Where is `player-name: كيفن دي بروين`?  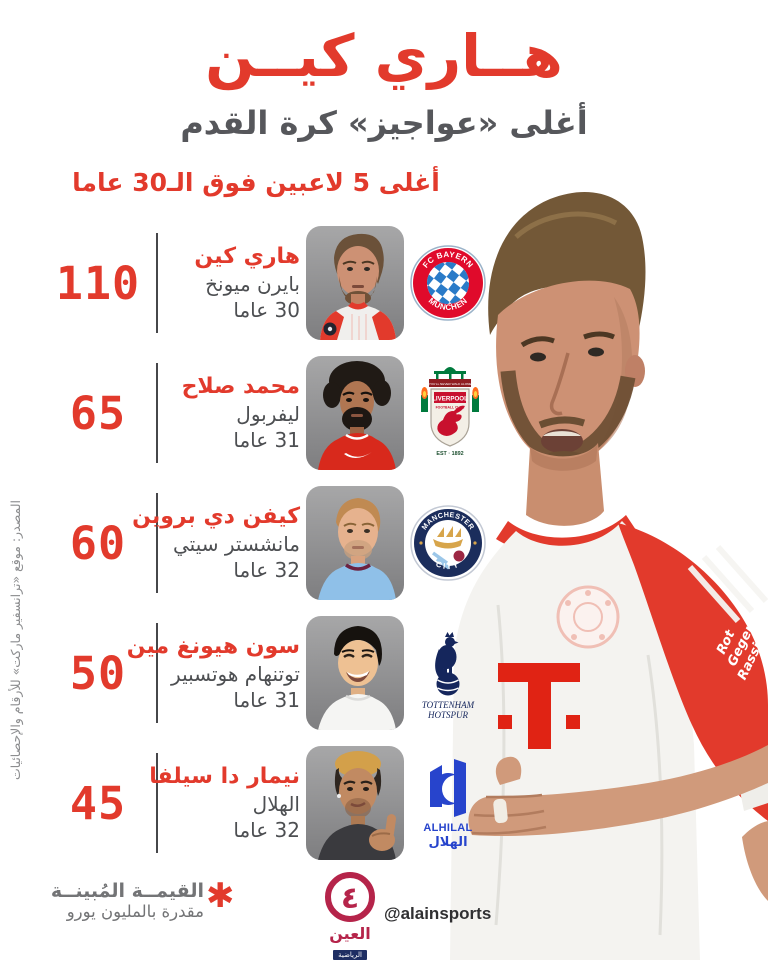
player-name: كيفن دي بروين is located at coordinates (216, 516).